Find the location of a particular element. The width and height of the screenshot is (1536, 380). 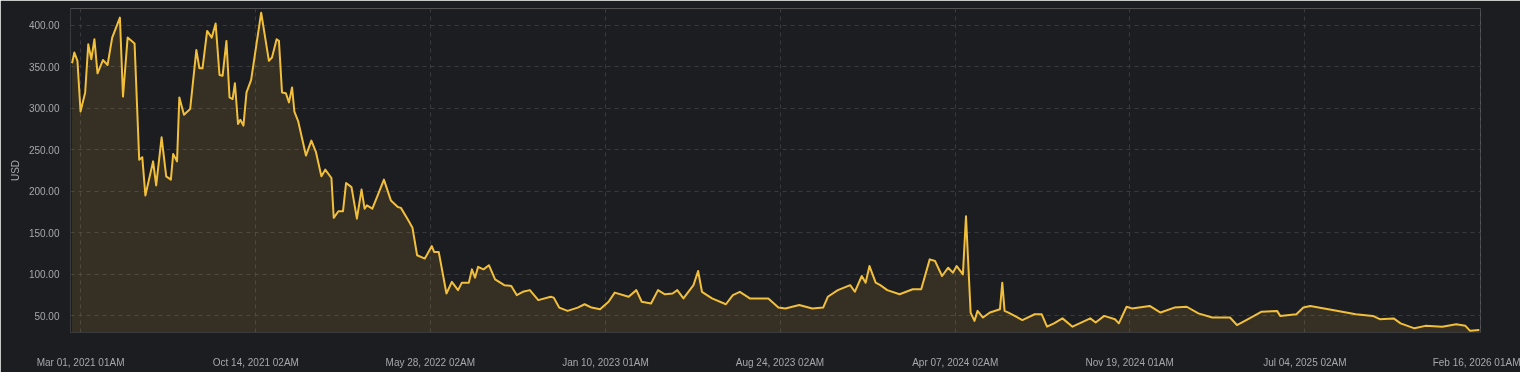

x-tick-label: May 28, 2022 02AM is located at coordinates (430, 362).